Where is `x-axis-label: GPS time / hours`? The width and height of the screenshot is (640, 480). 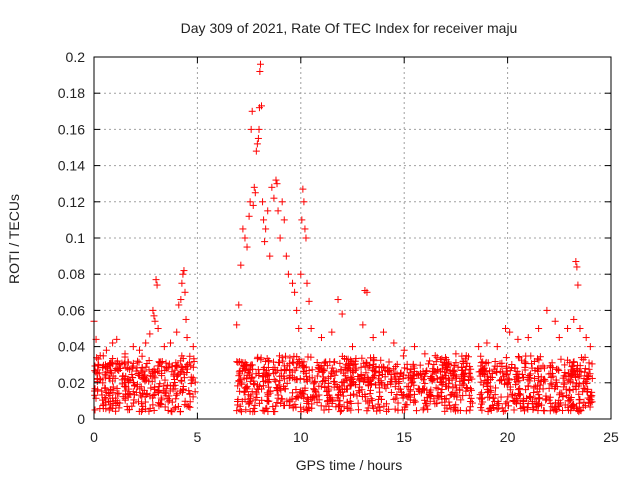
x-axis-label: GPS time / hours is located at coordinates (349, 465).